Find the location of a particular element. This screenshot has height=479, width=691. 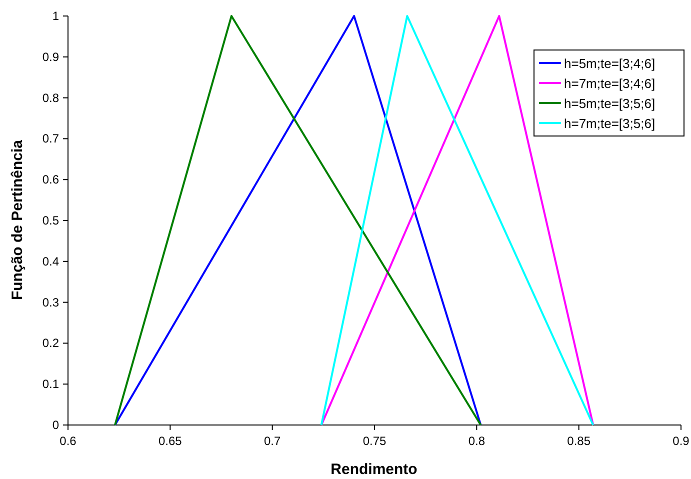

y-tick-label: 0.8 is located at coordinates (51, 97).